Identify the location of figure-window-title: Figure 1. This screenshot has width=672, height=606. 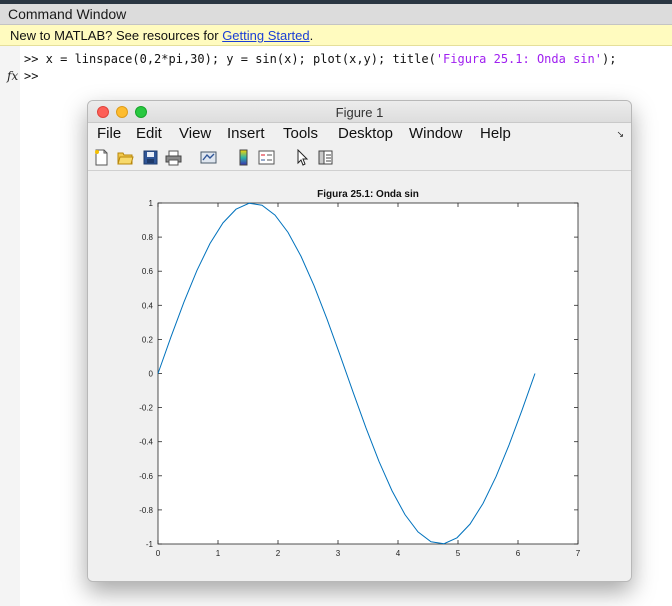
(359, 112).